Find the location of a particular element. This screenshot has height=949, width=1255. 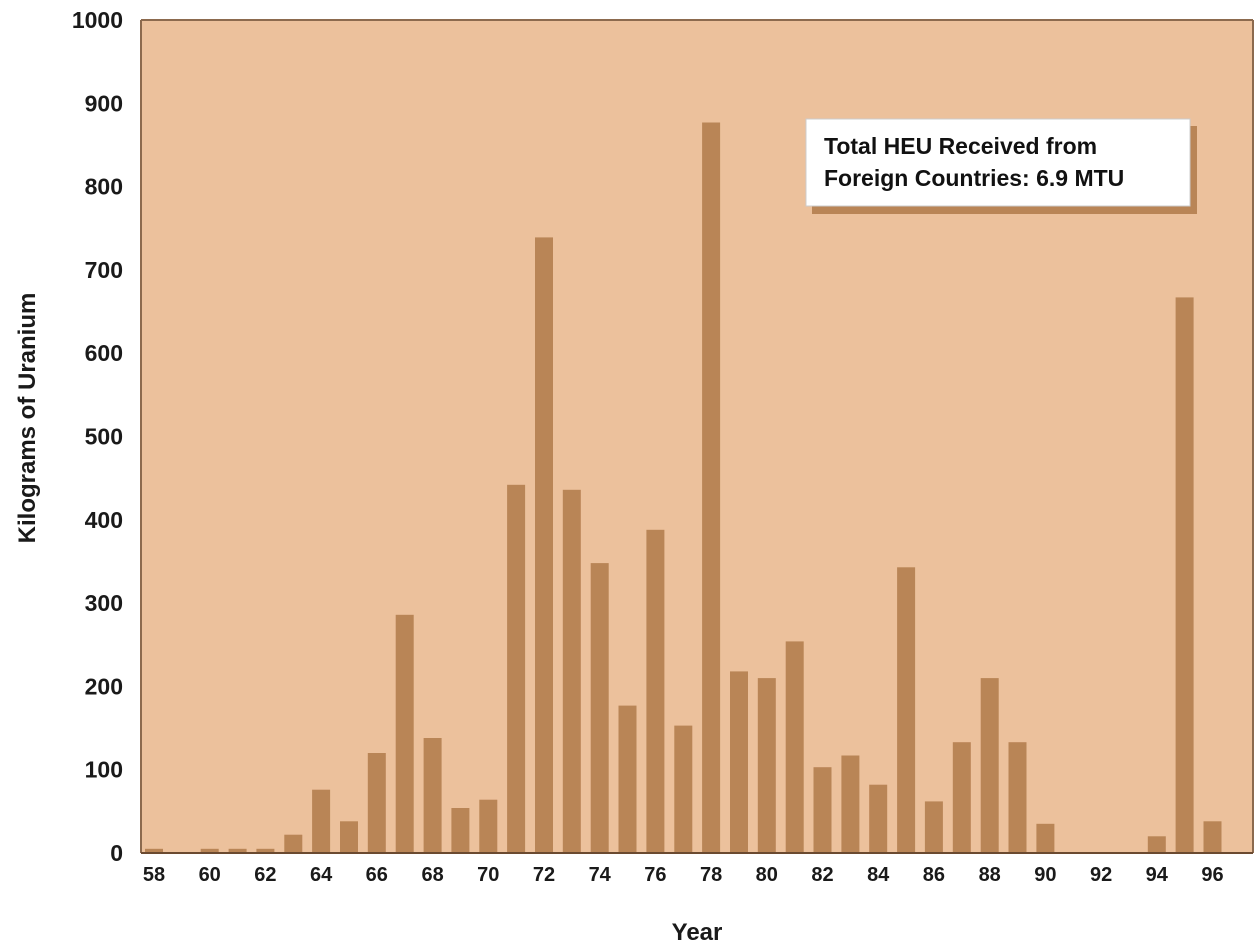

y-tick-label: 400 is located at coordinates (104, 520).